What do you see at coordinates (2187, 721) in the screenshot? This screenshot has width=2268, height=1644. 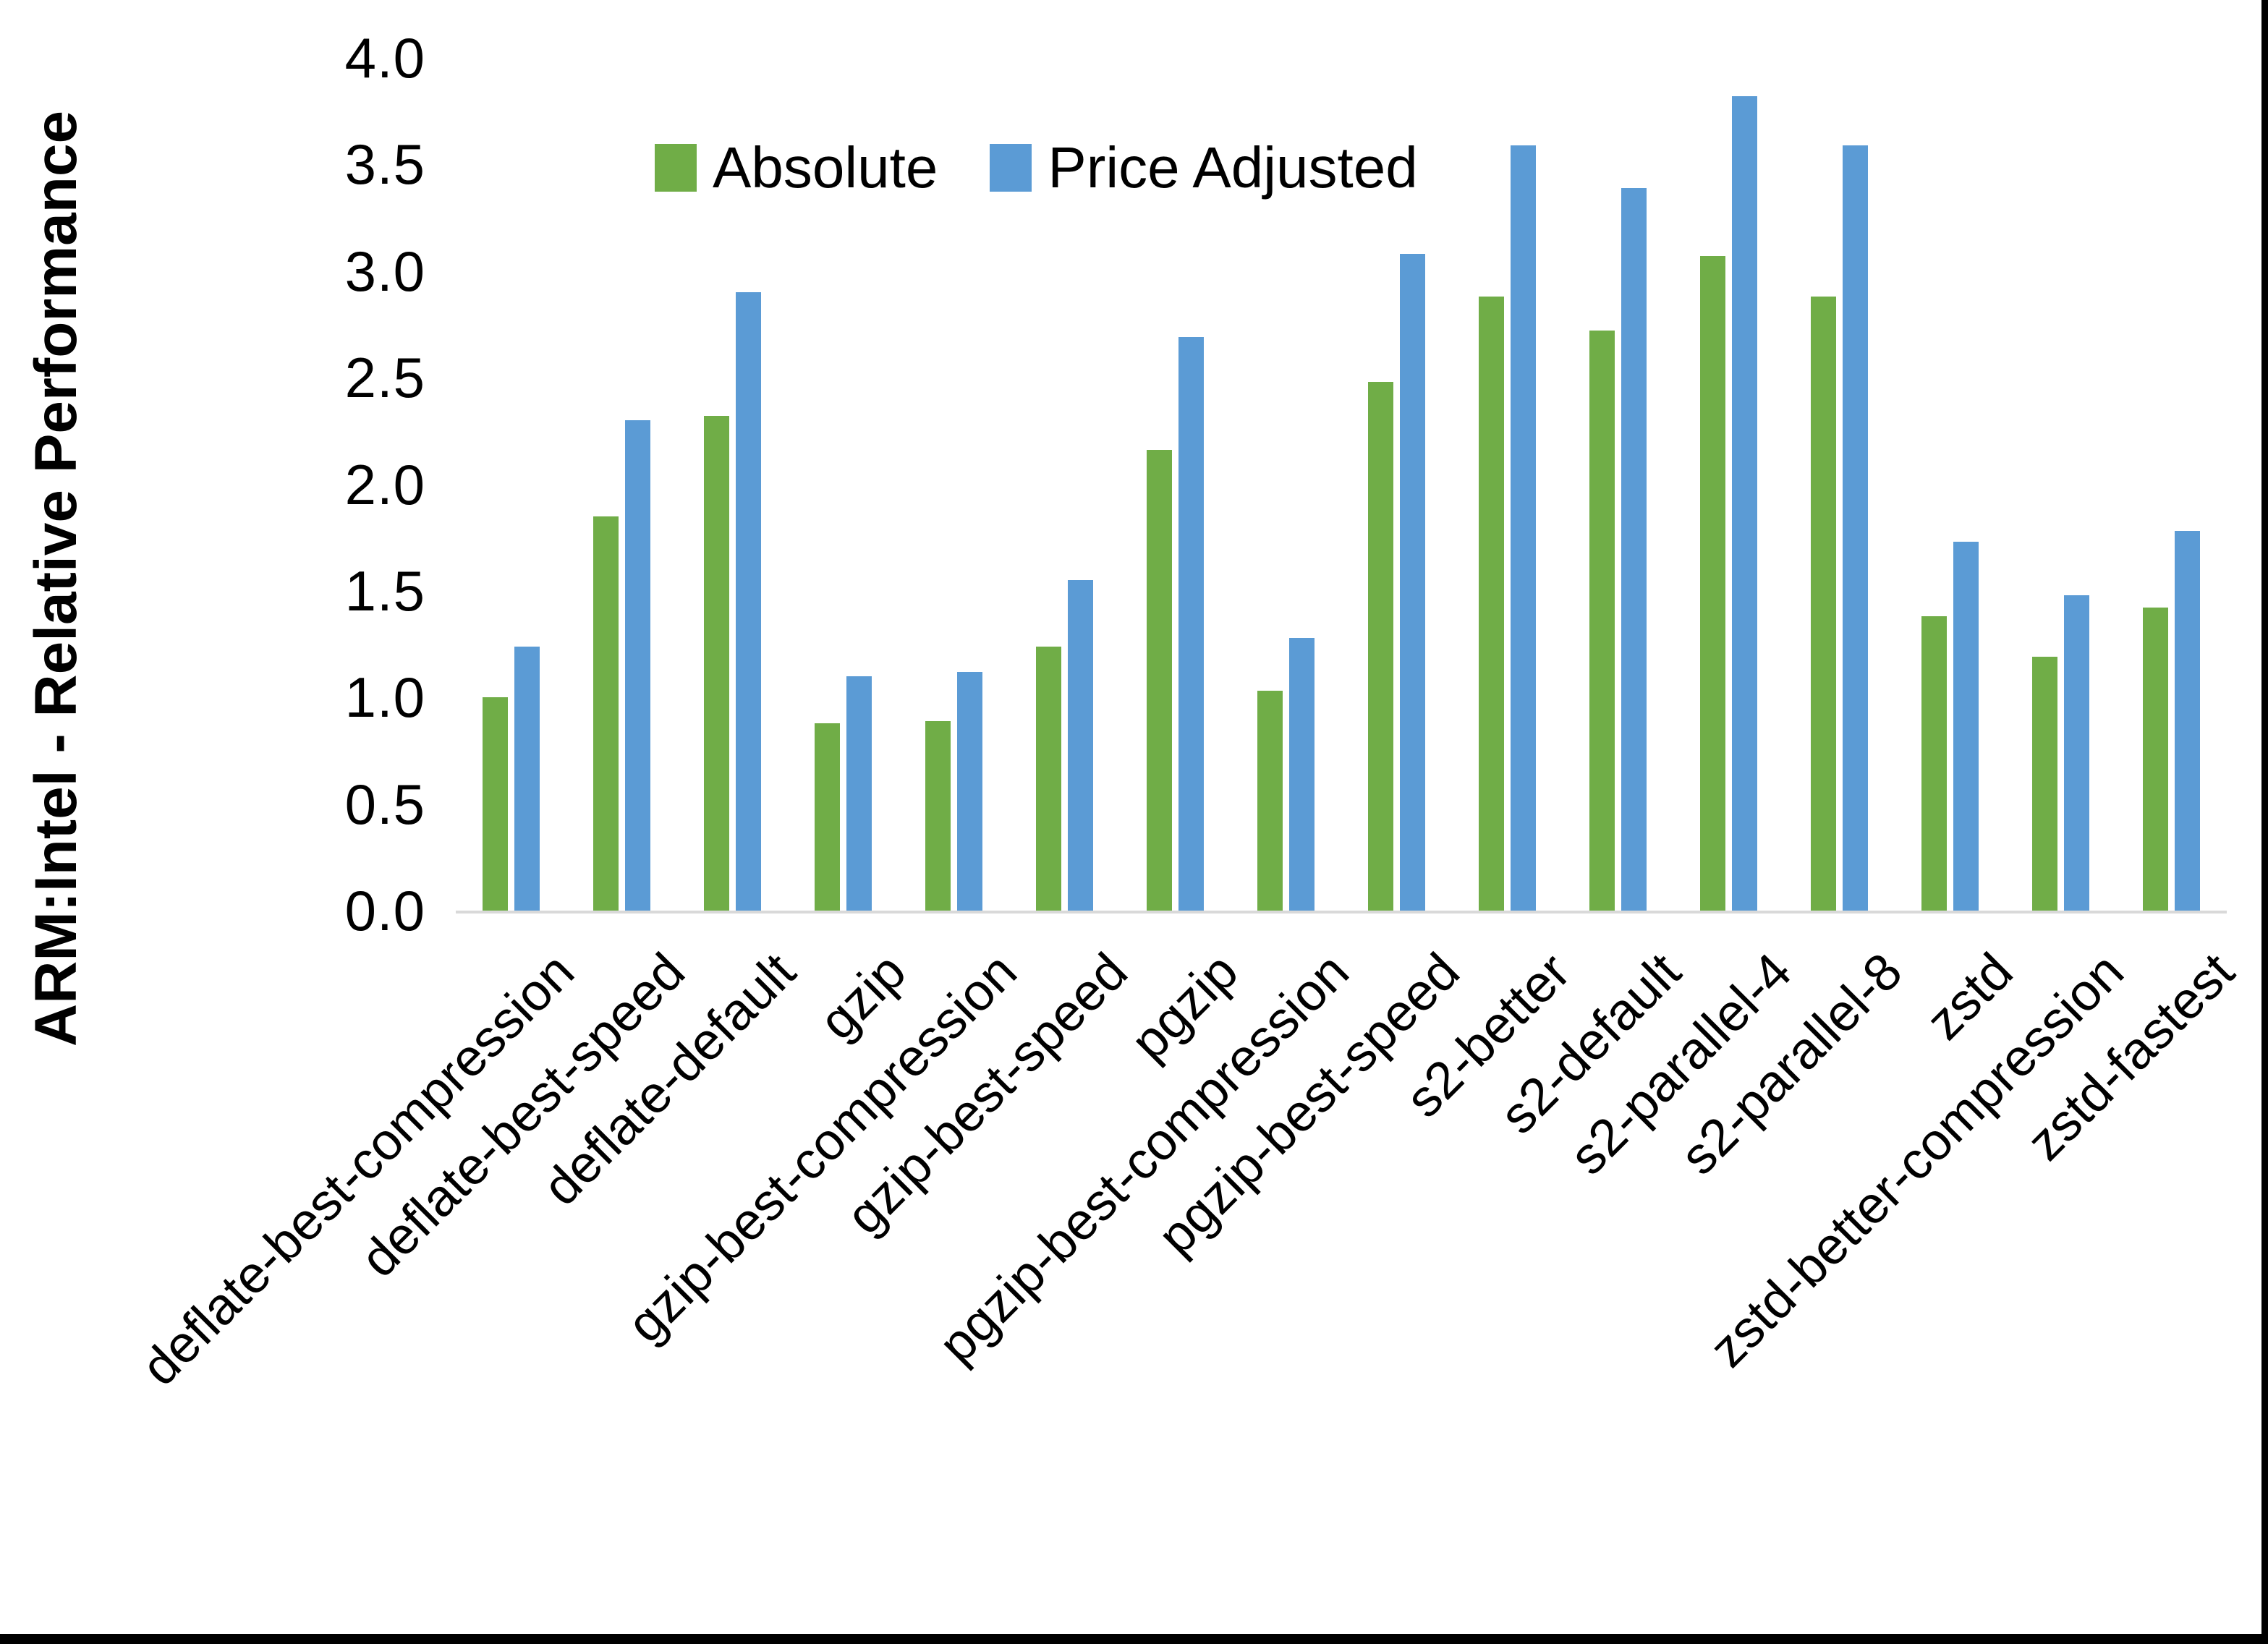 I see `bar-price-adjusted-zstd-fastest` at bounding box center [2187, 721].